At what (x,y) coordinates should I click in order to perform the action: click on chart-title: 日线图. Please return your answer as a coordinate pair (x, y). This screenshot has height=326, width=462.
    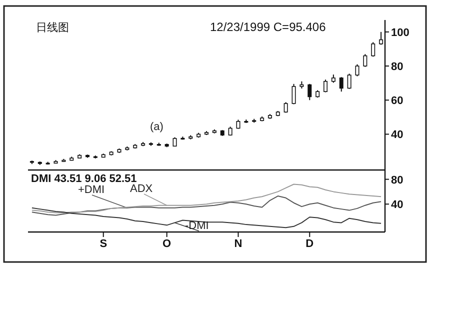
    Looking at the image, I should click on (52, 27).